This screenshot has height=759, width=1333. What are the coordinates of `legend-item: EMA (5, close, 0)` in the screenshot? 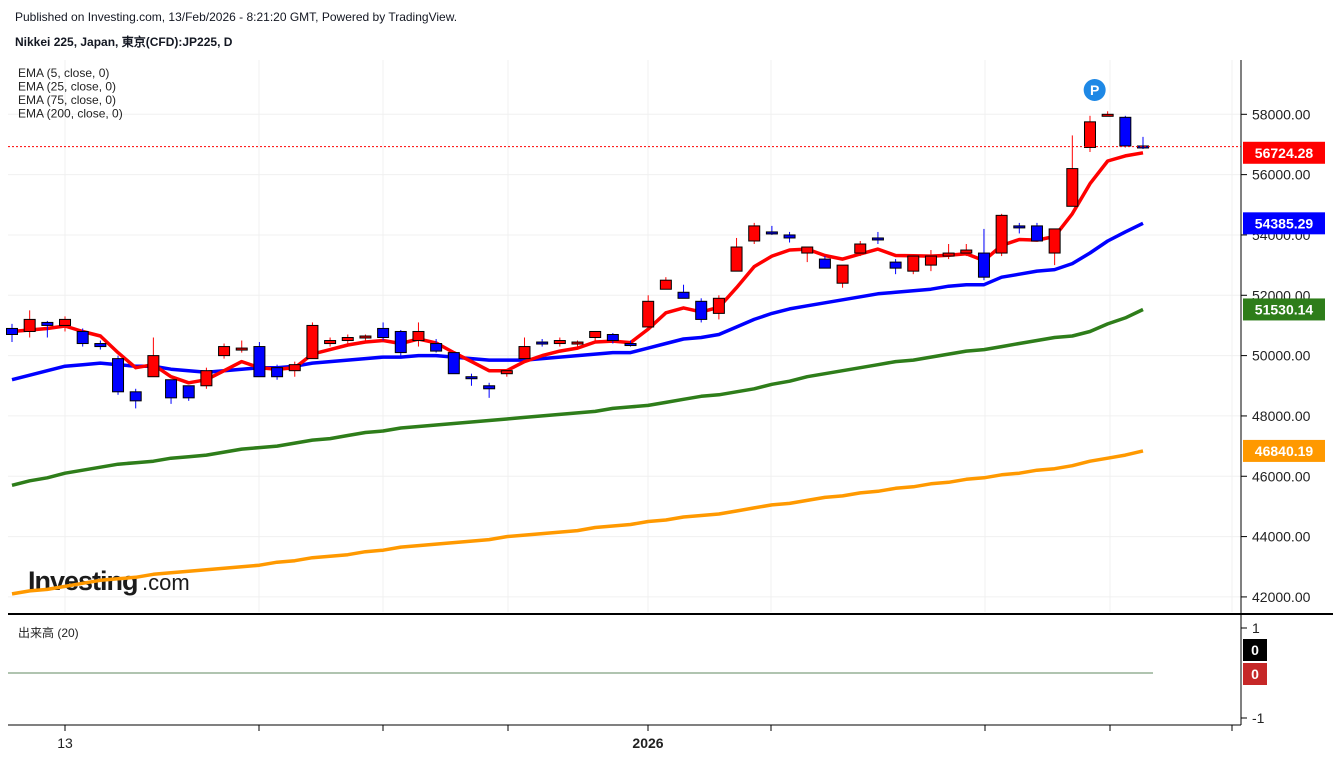 It's located at (63, 73).